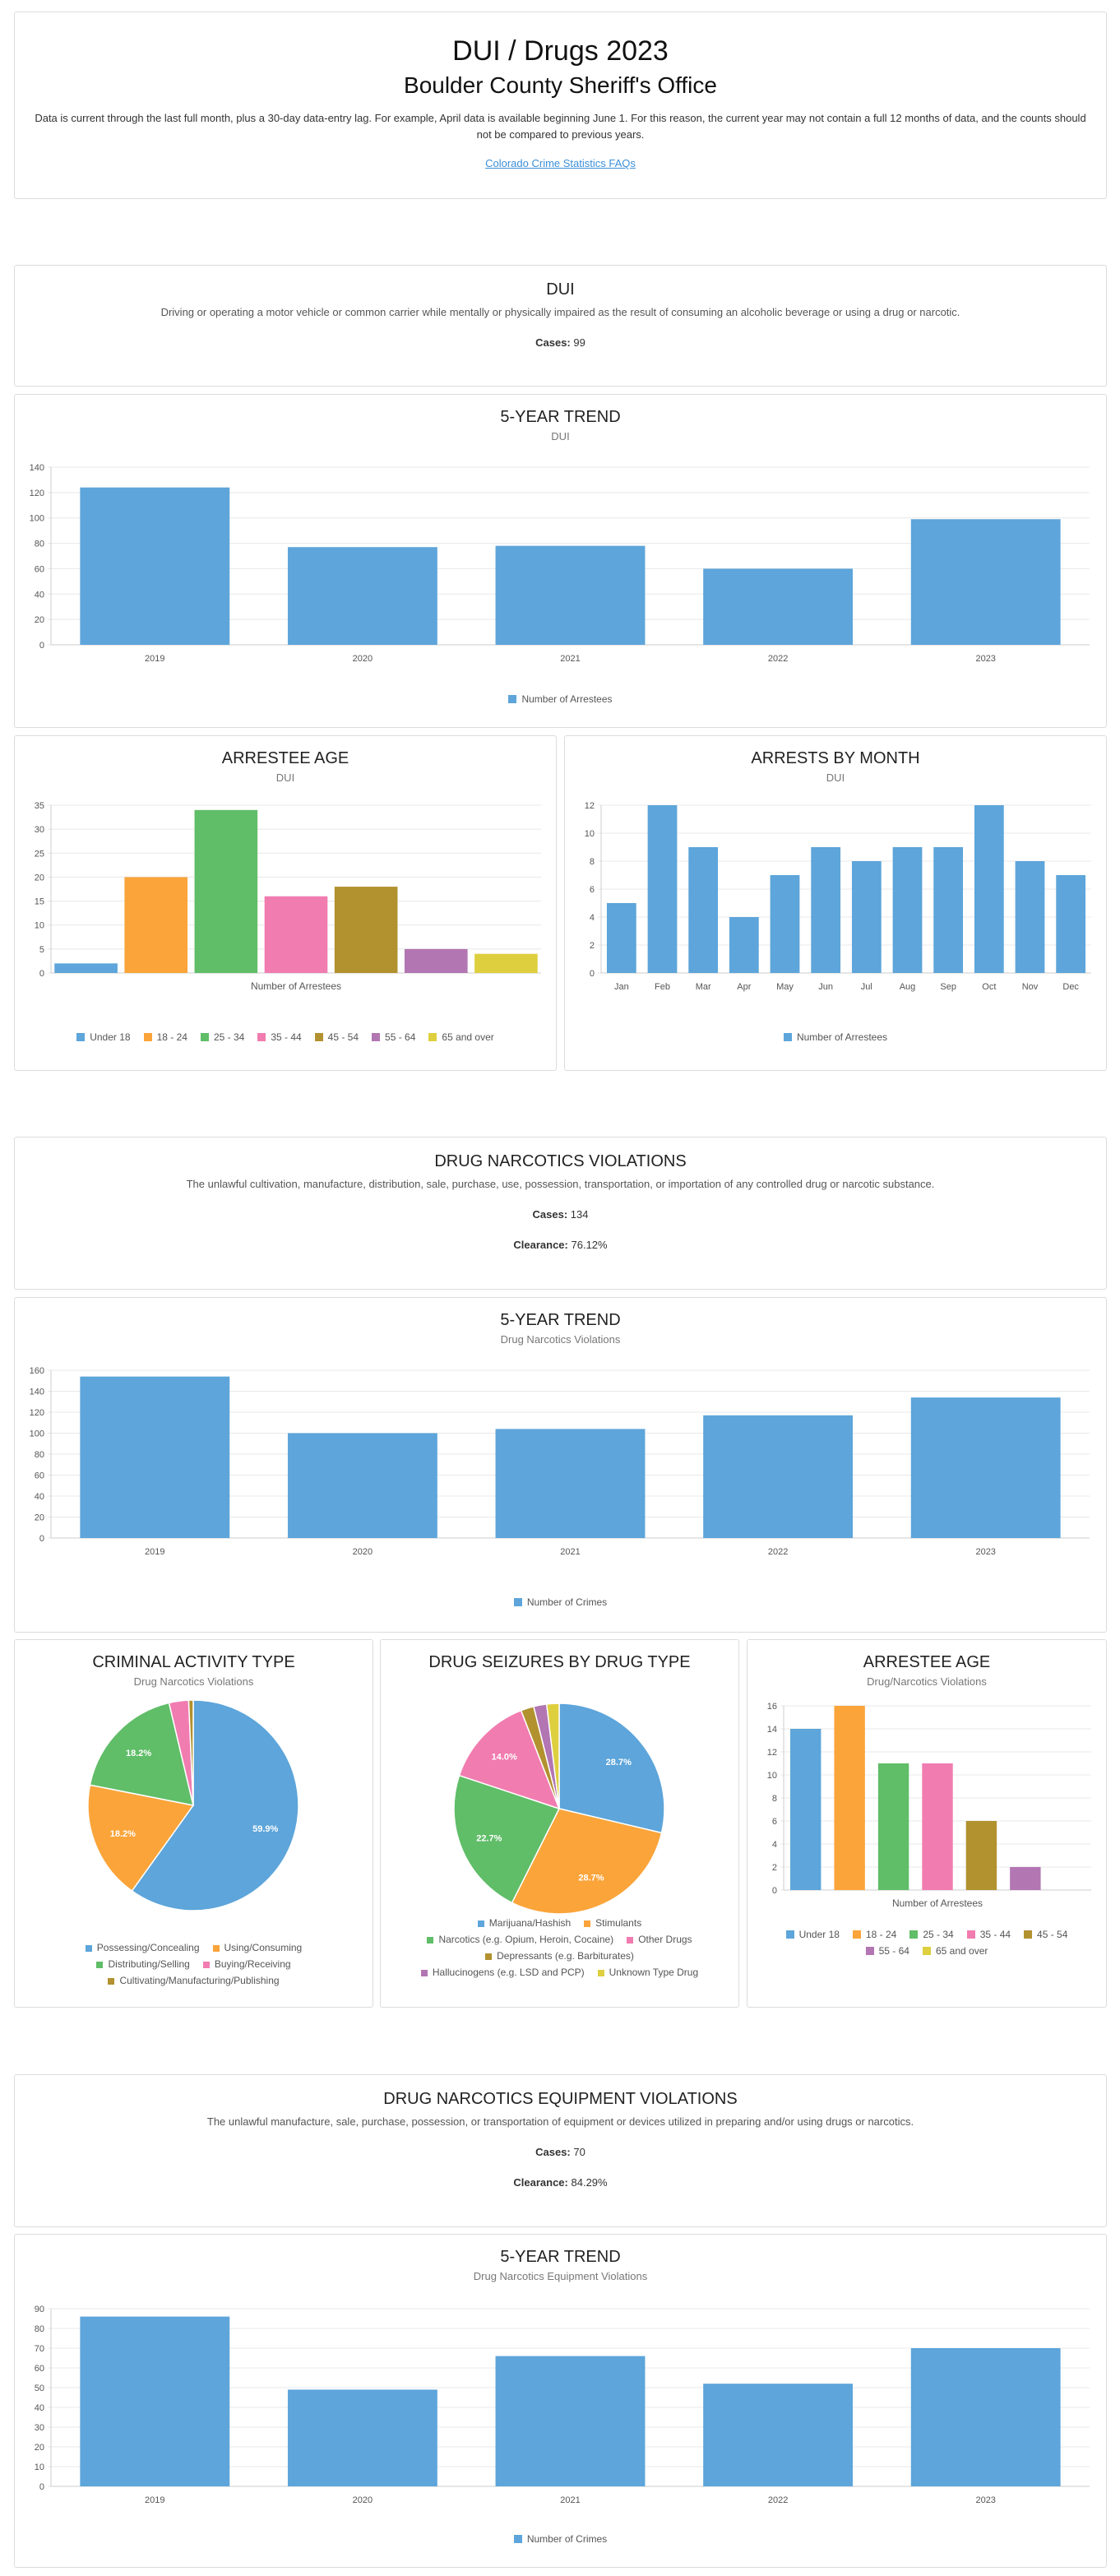 The image size is (1120, 2576). What do you see at coordinates (39, 569) in the screenshot?
I see `y-tick-label: 60` at bounding box center [39, 569].